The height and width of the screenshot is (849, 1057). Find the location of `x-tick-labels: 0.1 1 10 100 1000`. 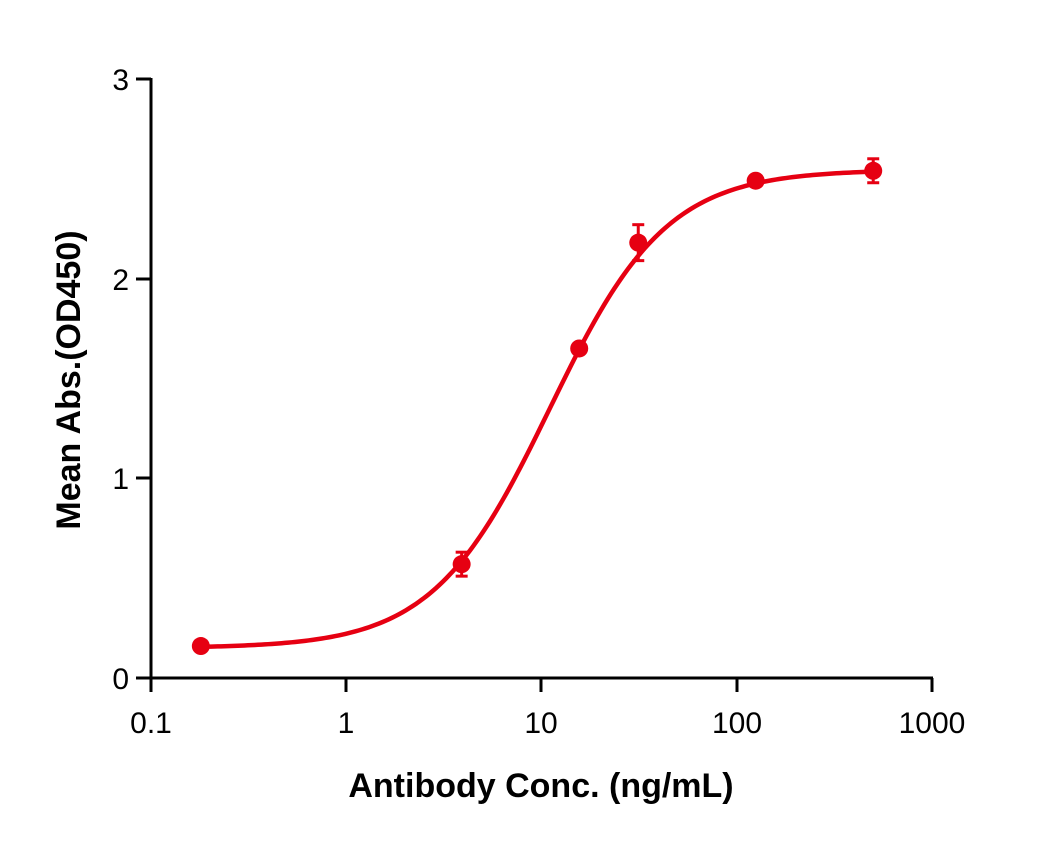

x-tick-labels: 0.1 1 10 100 1000 is located at coordinates (547, 723).